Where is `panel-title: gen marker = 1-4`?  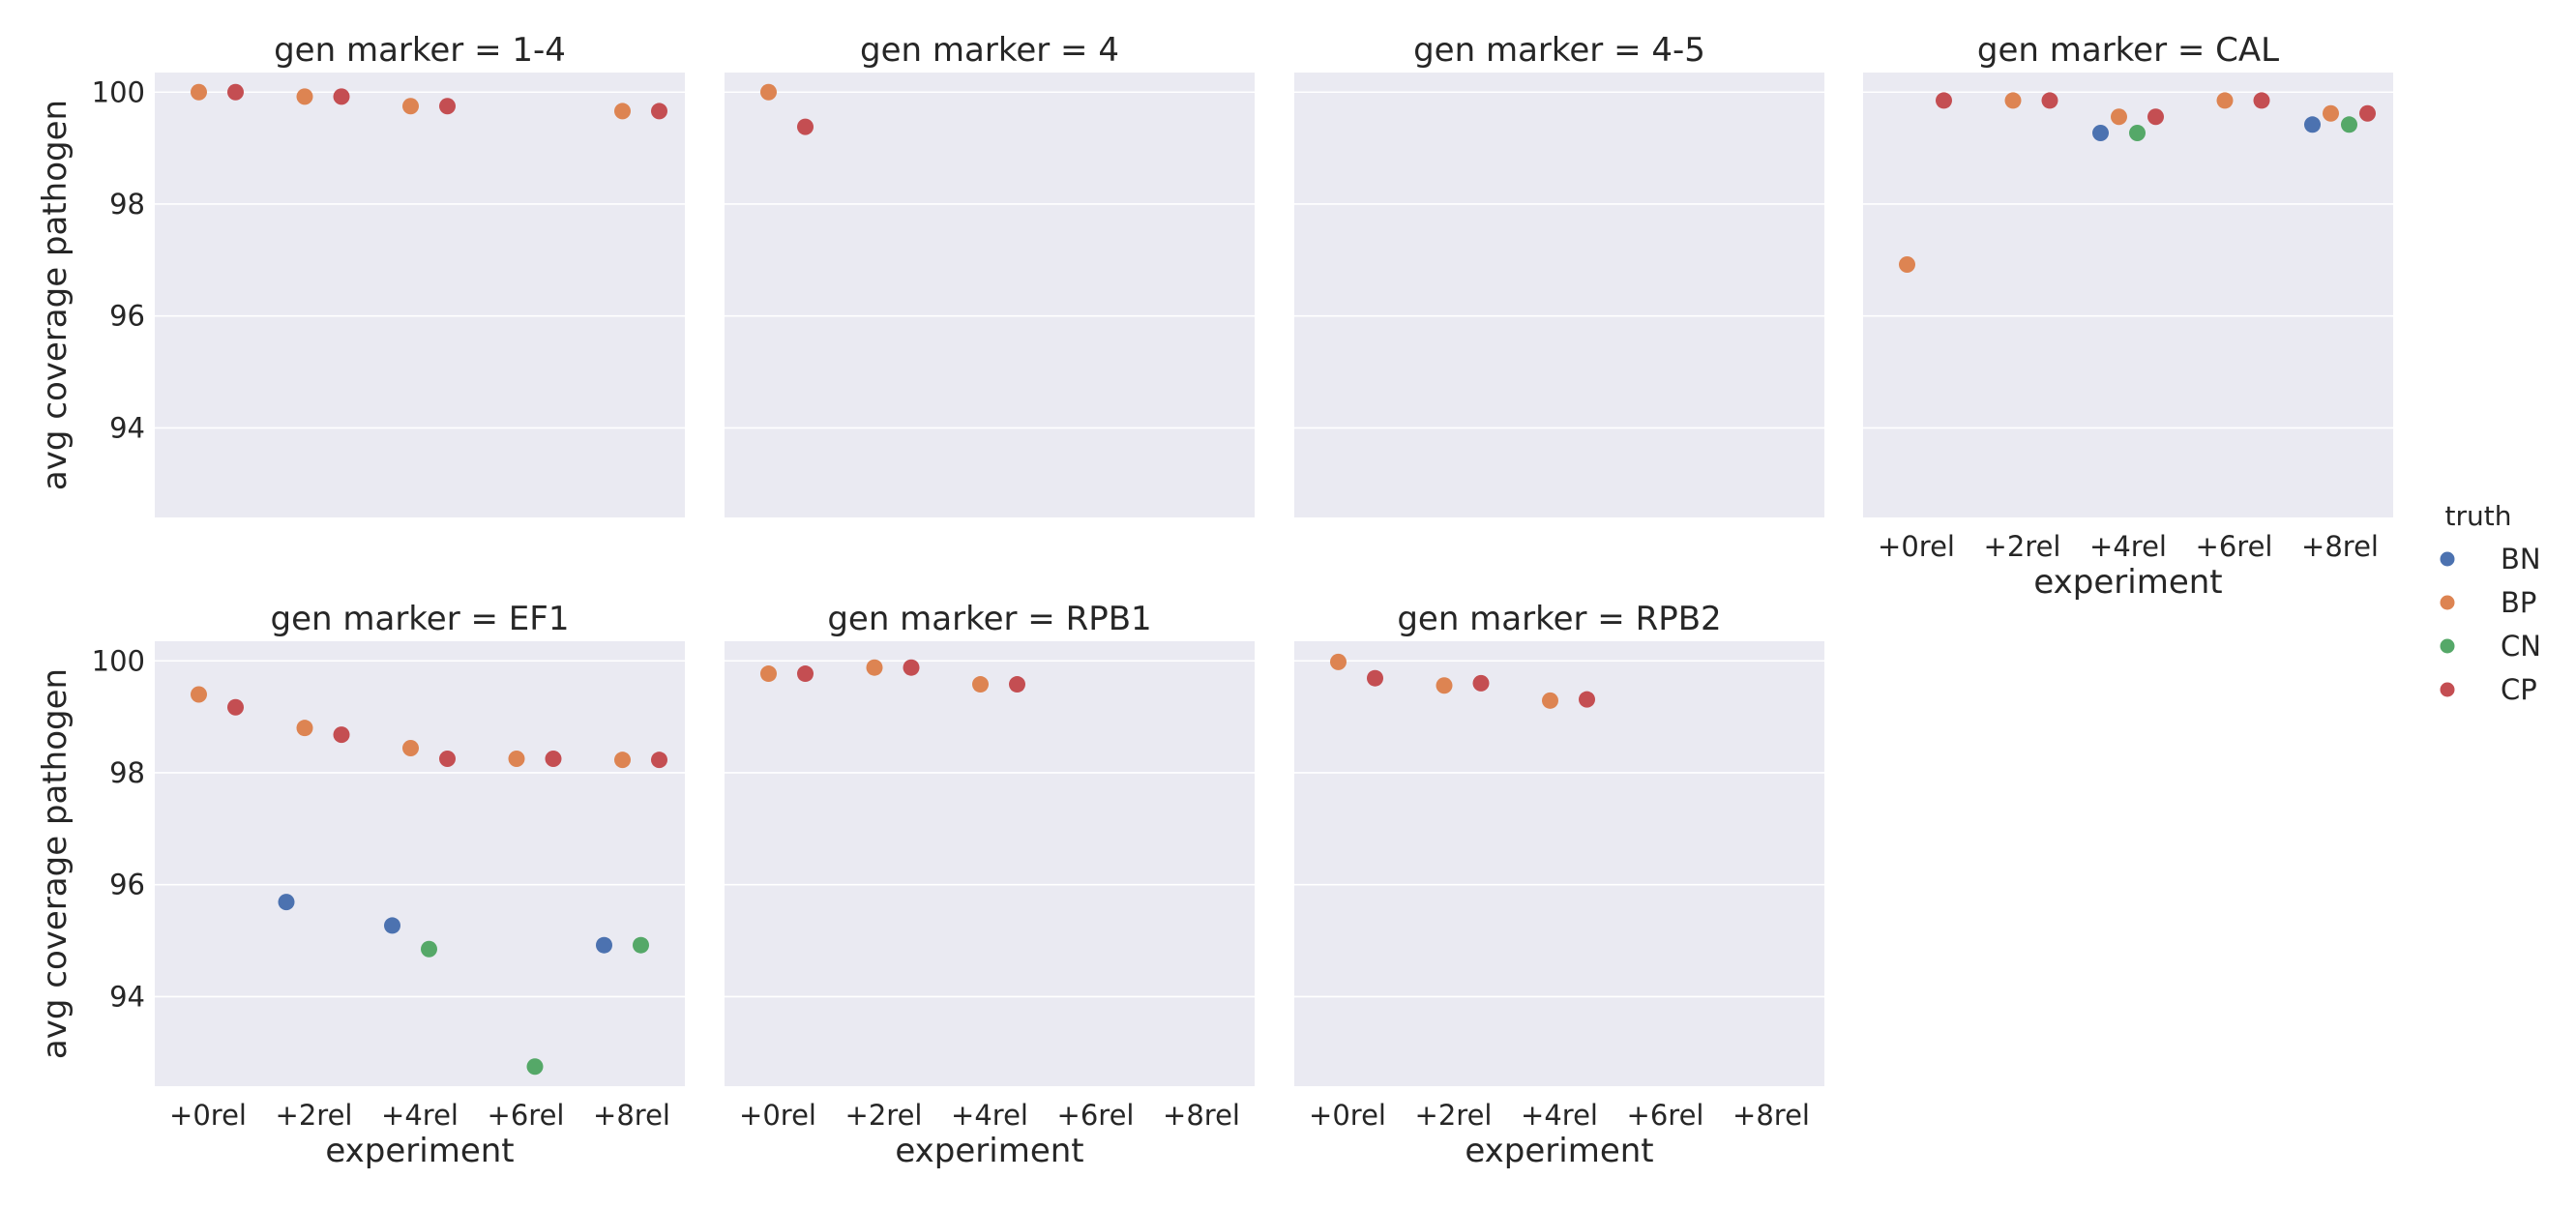 panel-title: gen marker = 1-4 is located at coordinates (420, 50).